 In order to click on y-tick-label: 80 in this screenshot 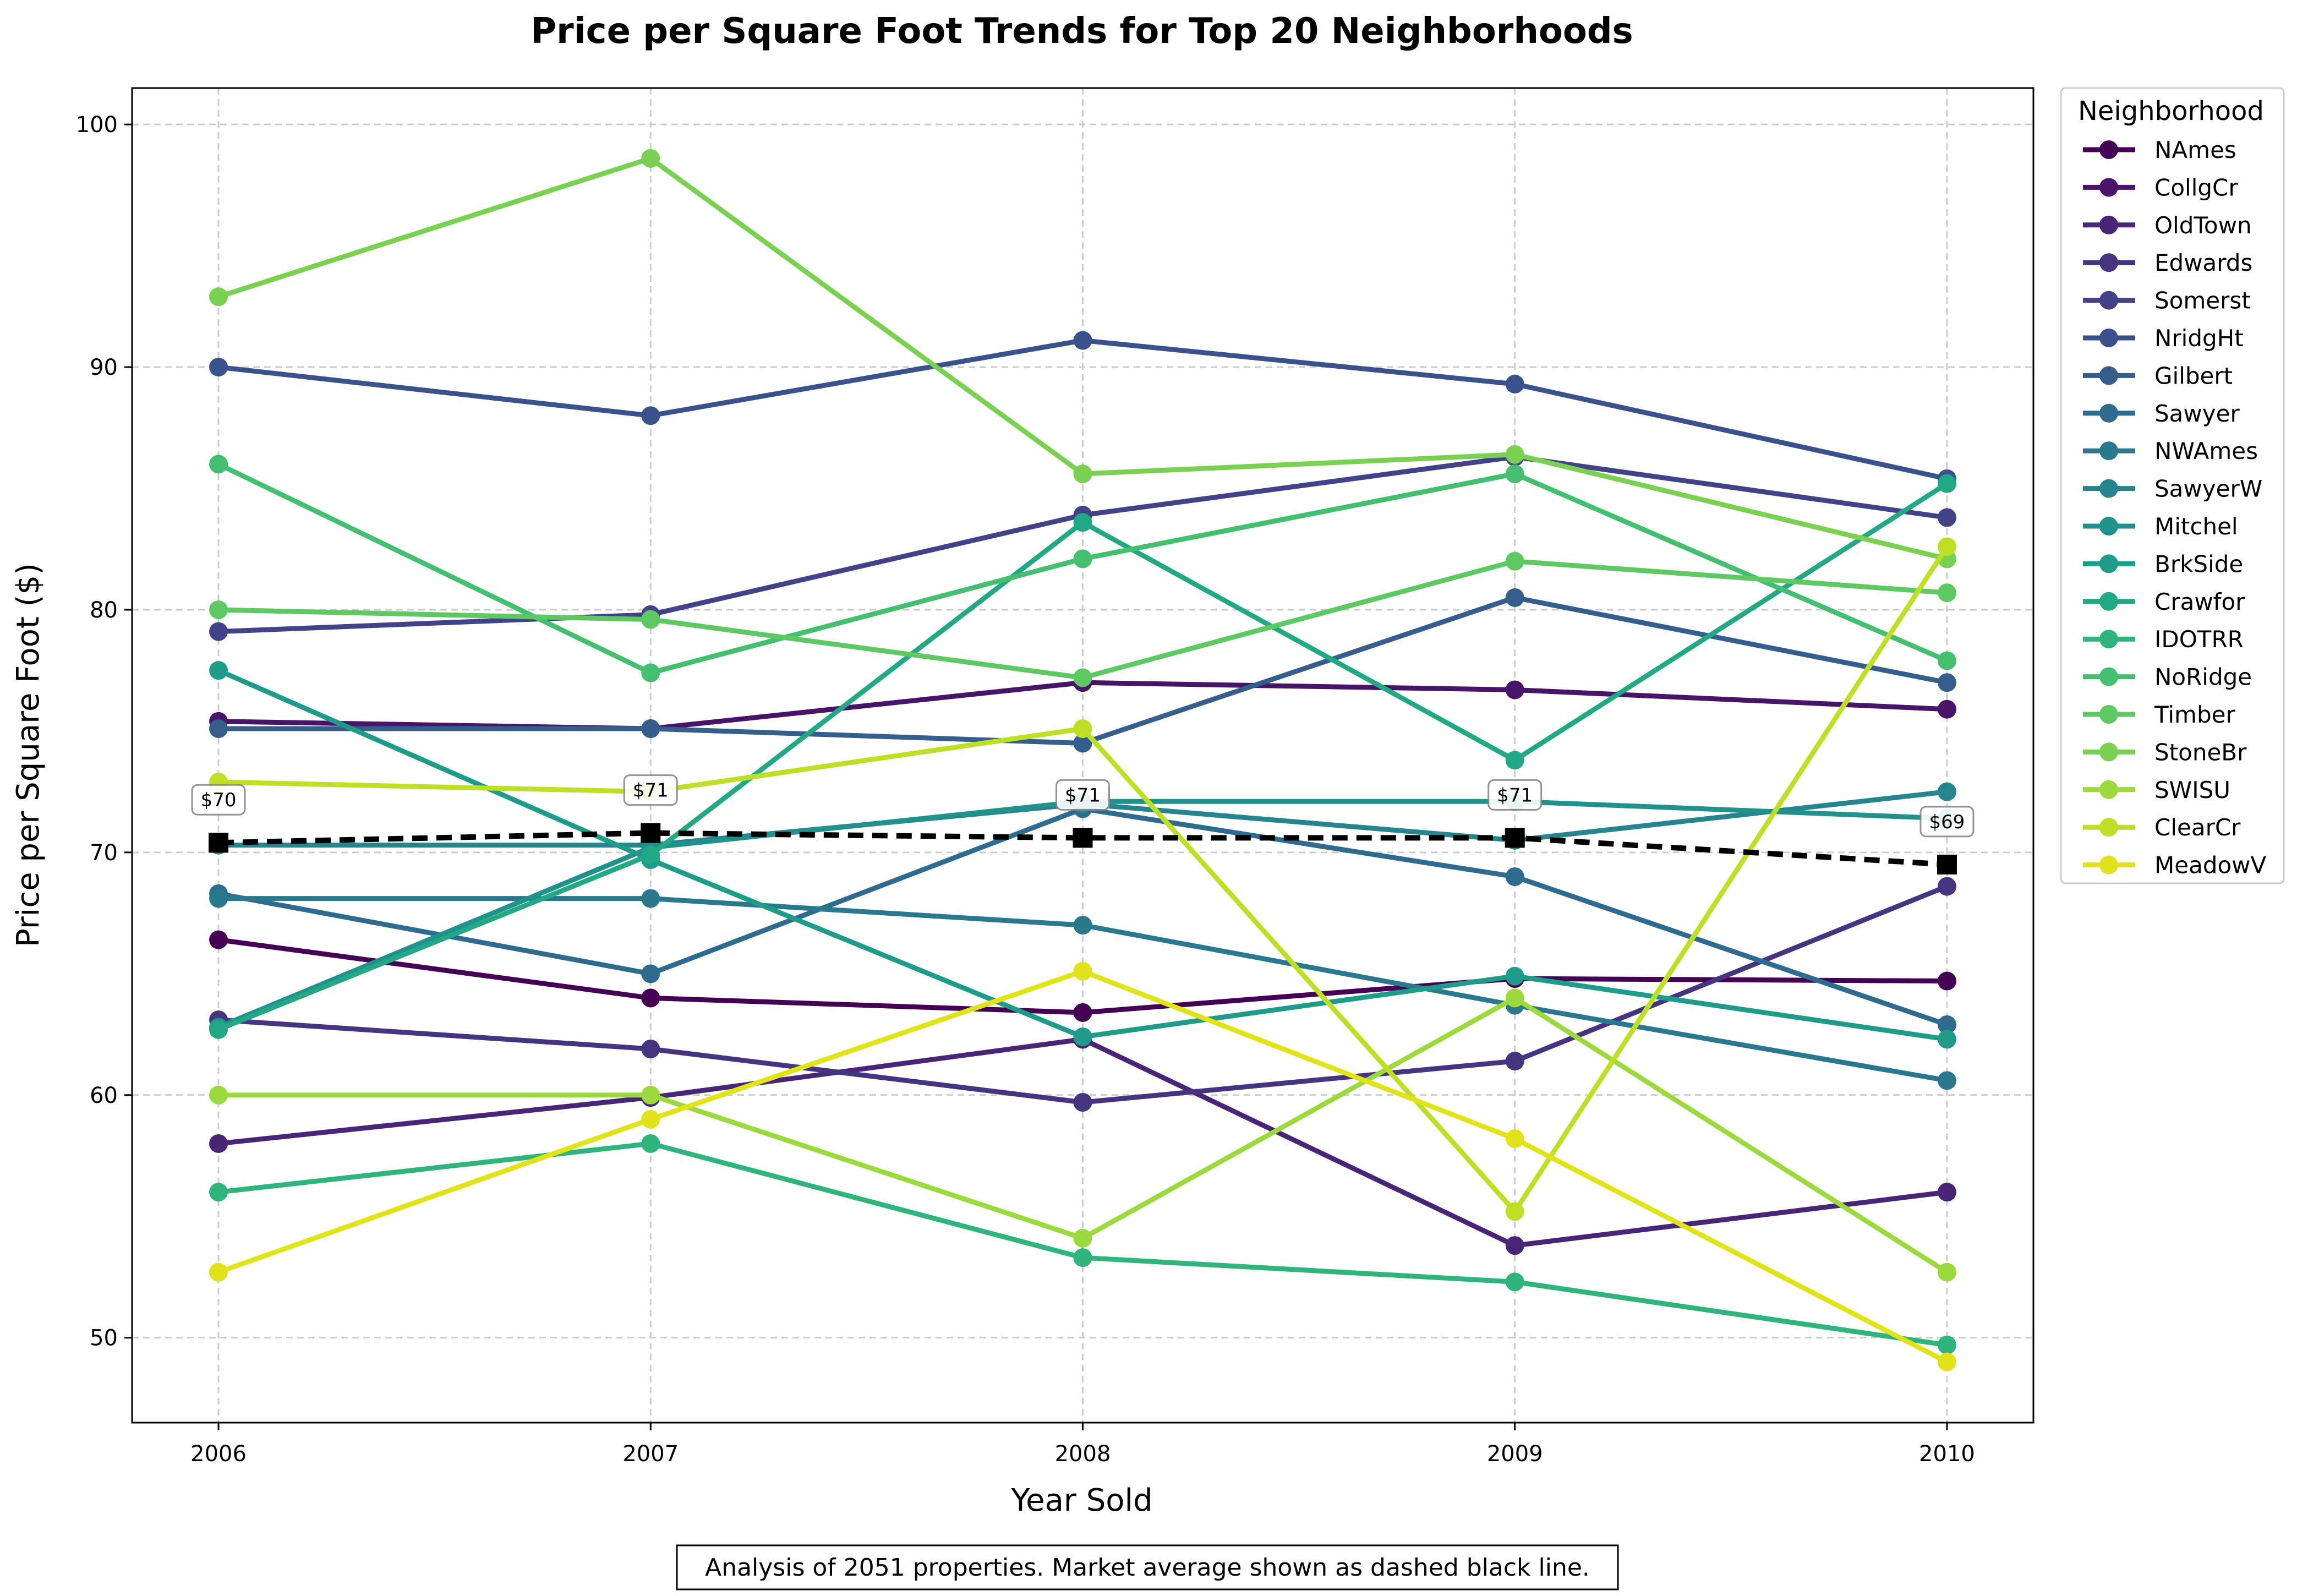, I will do `click(104, 610)`.